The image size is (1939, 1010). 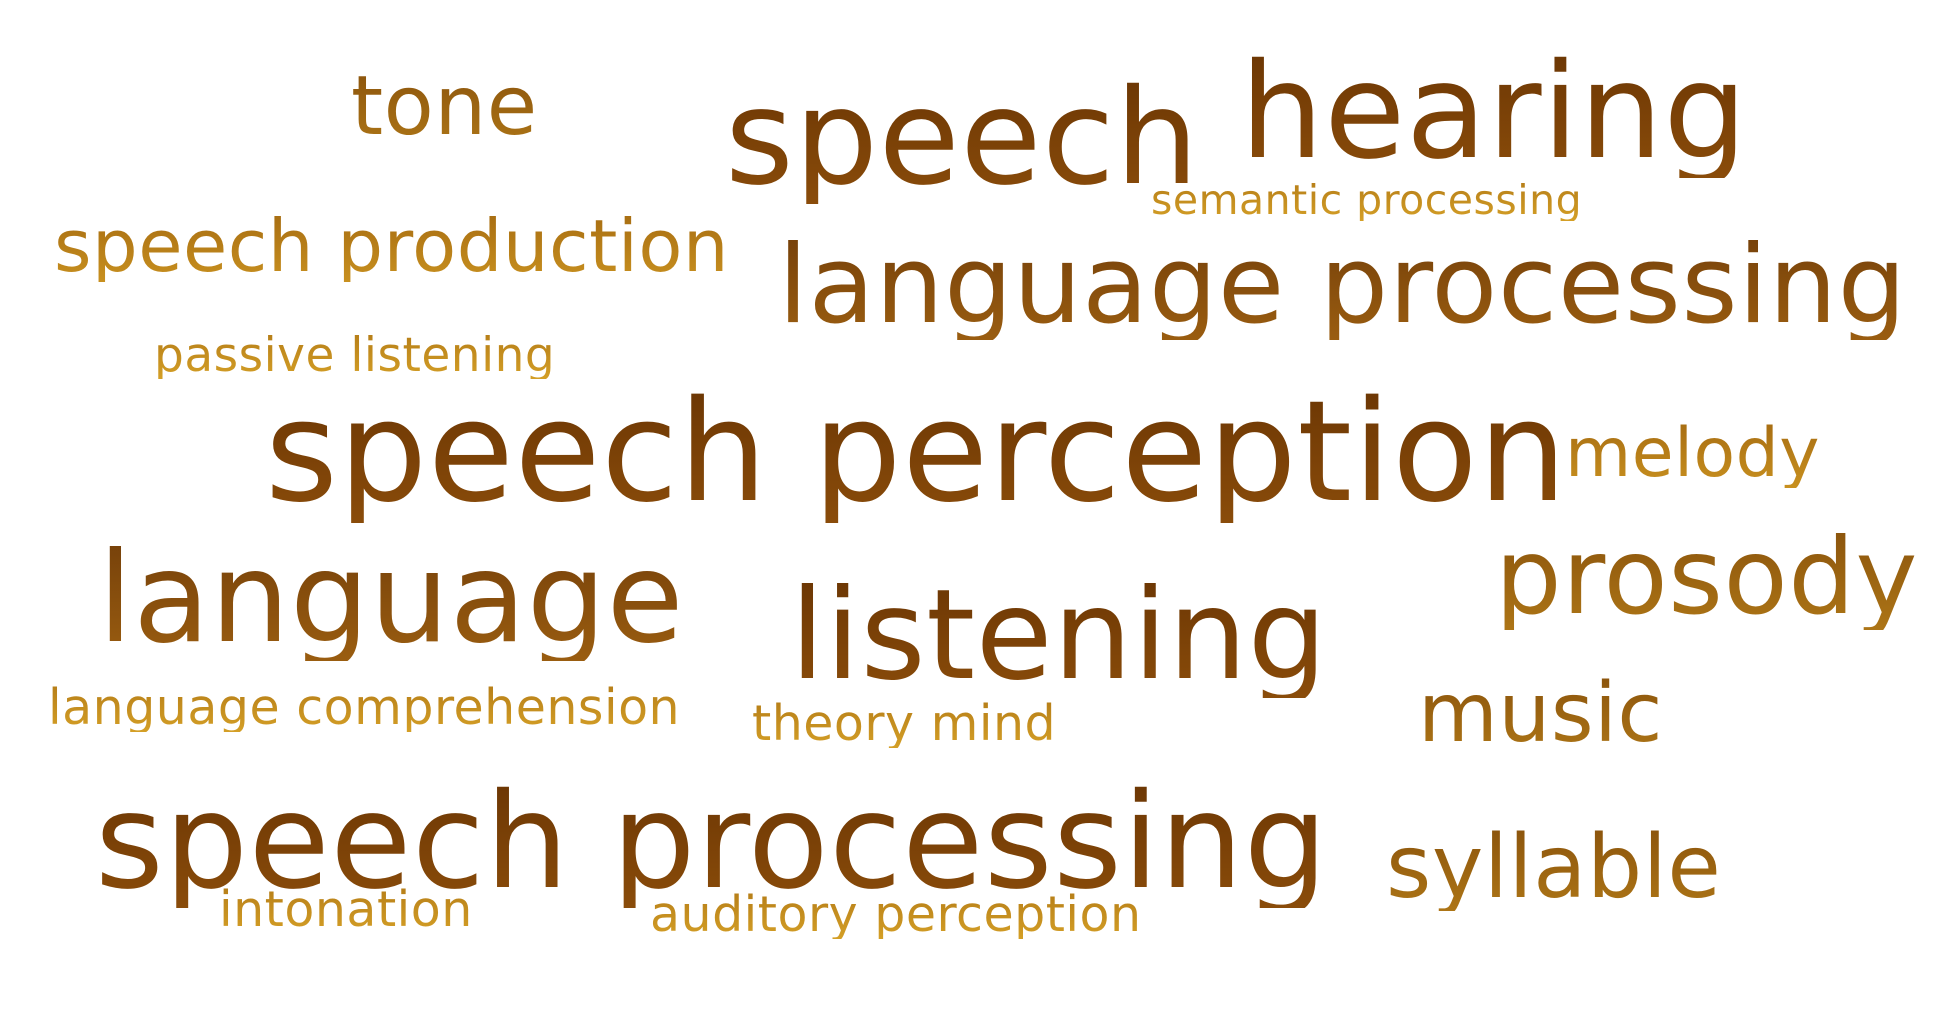 What do you see at coordinates (1540, 713) in the screenshot?
I see `word-music: music` at bounding box center [1540, 713].